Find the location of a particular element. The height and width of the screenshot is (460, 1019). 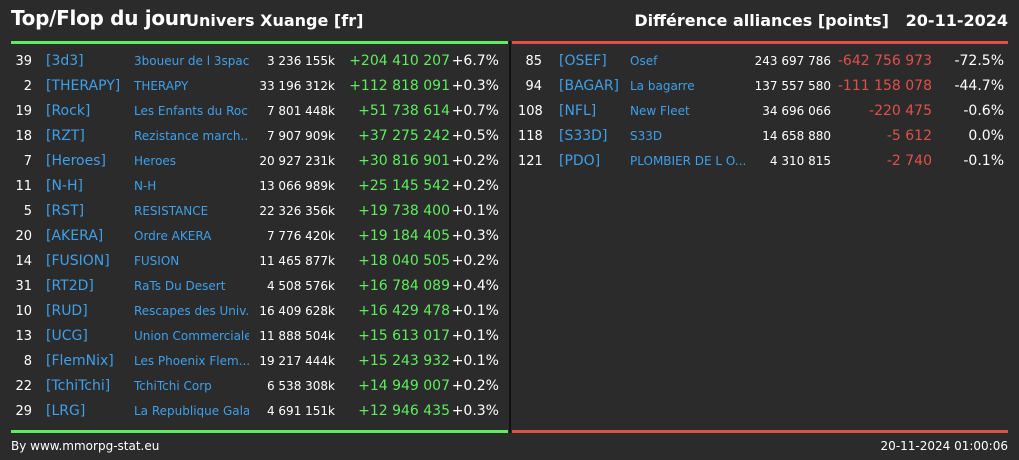

alliance-tag: [LRG] is located at coordinates (66, 411).